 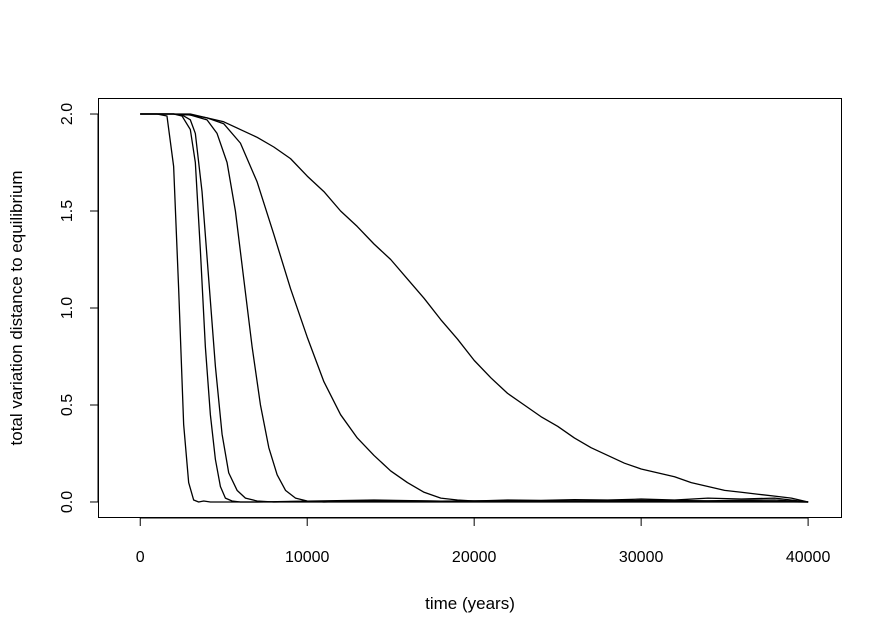 What do you see at coordinates (67, 211) in the screenshot?
I see `y-tick-label: 1.5` at bounding box center [67, 211].